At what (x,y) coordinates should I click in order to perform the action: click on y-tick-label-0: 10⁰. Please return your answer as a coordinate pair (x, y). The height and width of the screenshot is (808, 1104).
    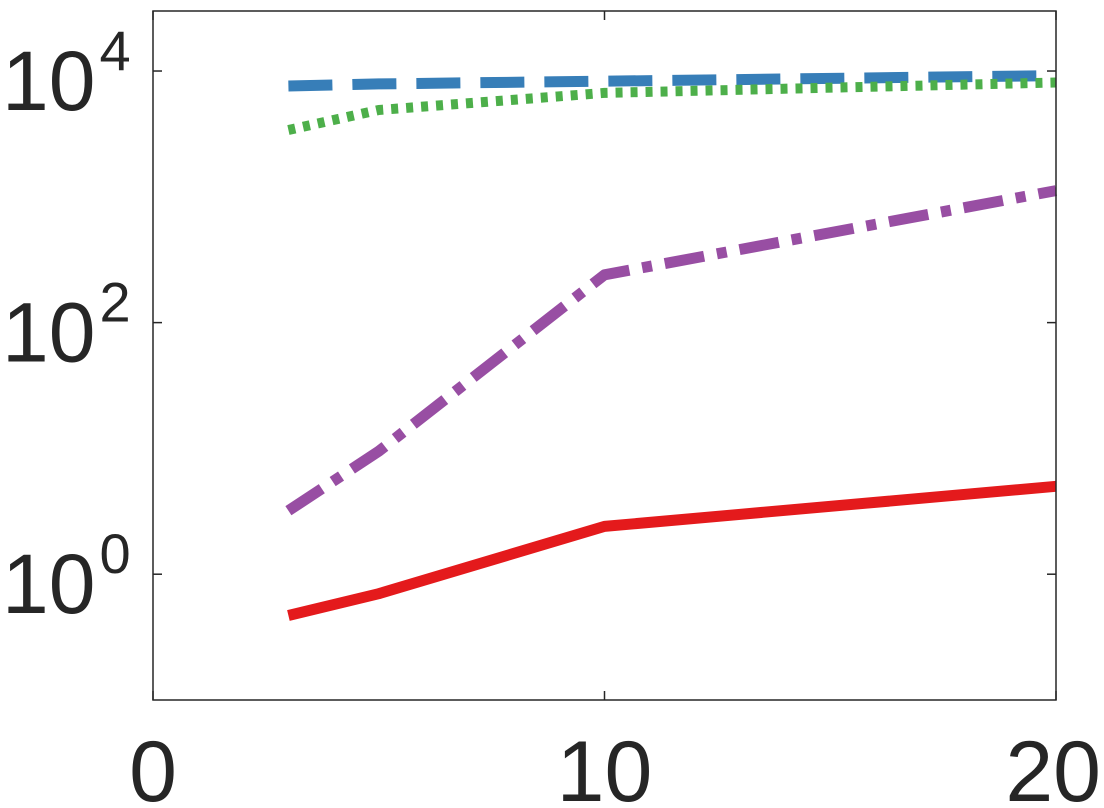
    Looking at the image, I should click on (66, 576).